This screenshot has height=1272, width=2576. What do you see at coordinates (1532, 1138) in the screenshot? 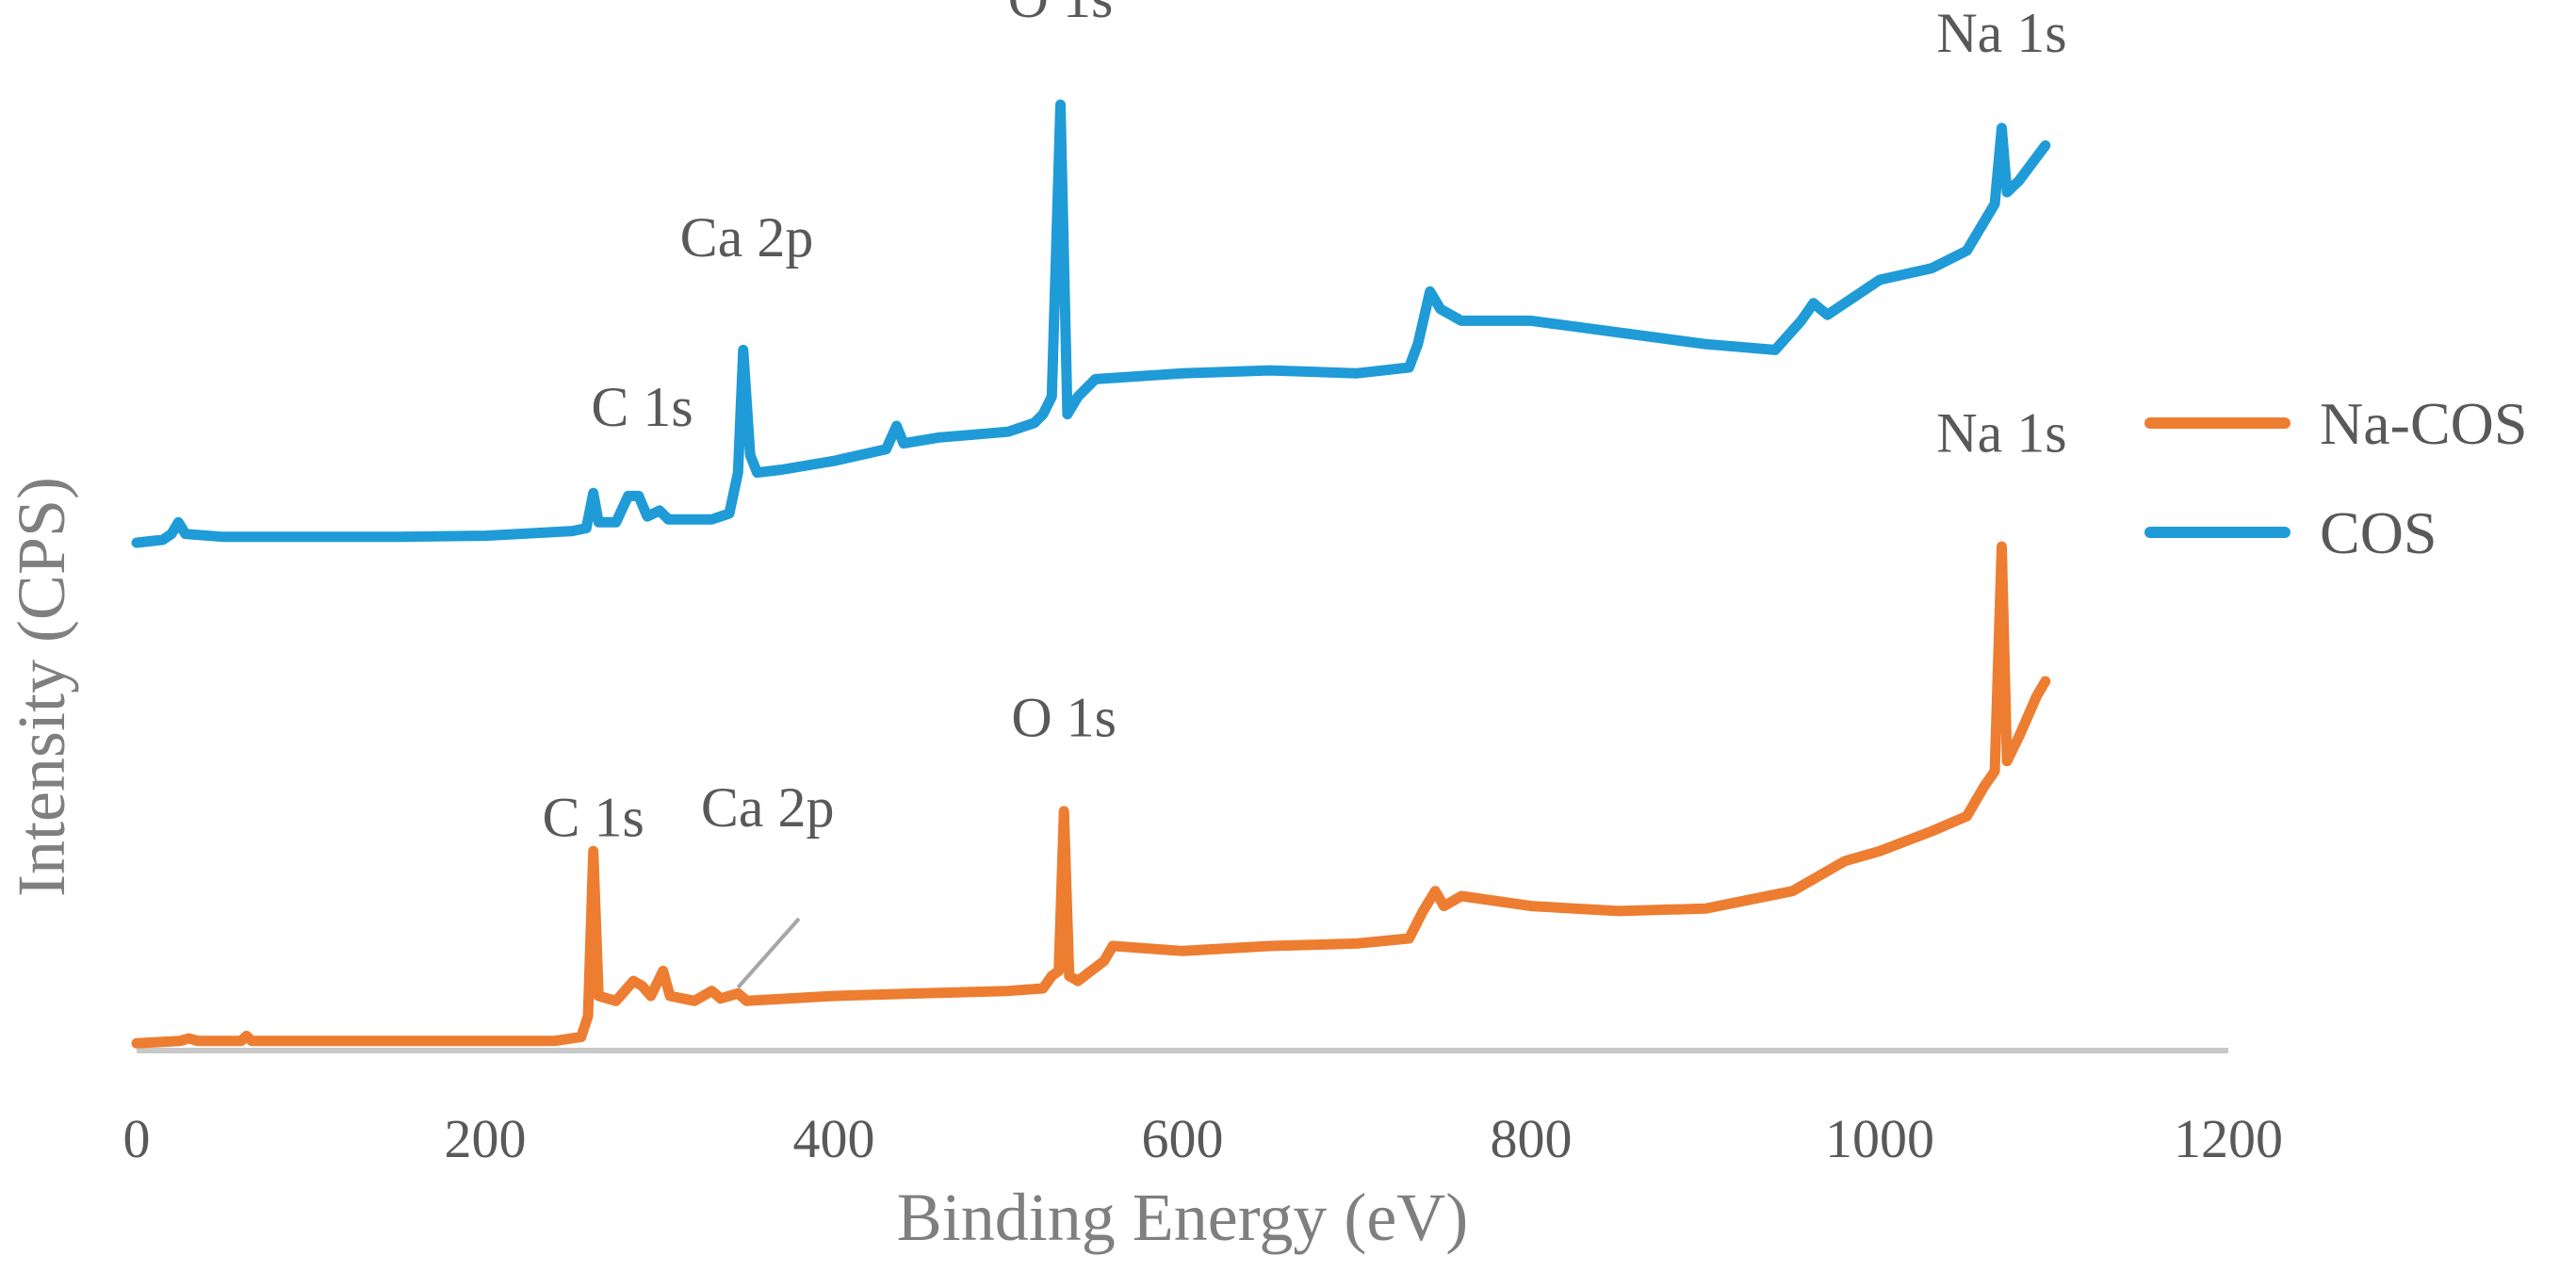
I see `x-tick-label: 800` at bounding box center [1532, 1138].